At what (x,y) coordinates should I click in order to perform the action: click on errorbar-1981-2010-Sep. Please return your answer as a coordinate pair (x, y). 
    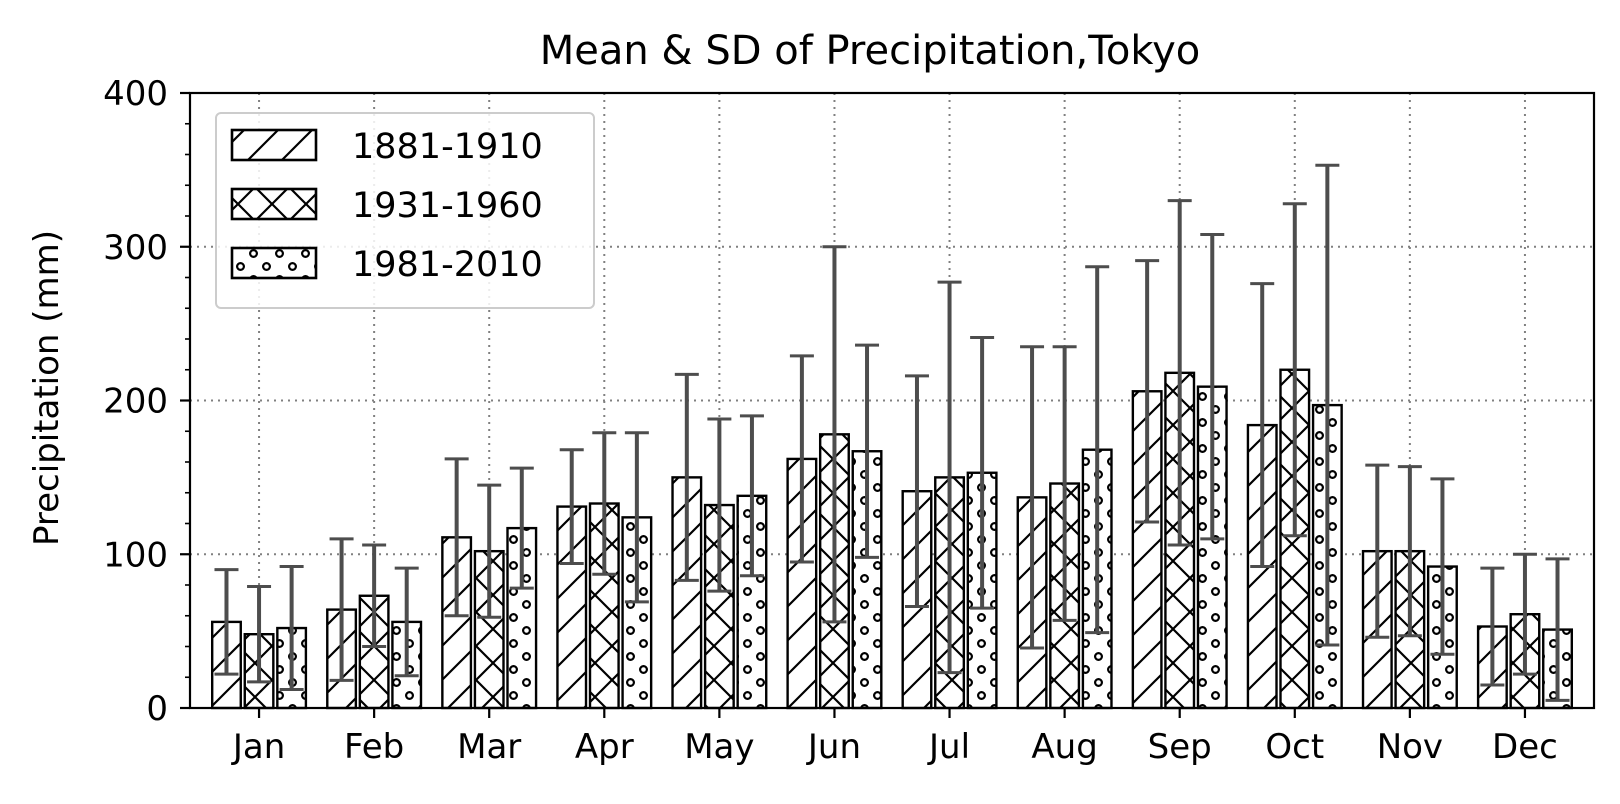
    Looking at the image, I should click on (1212, 386).